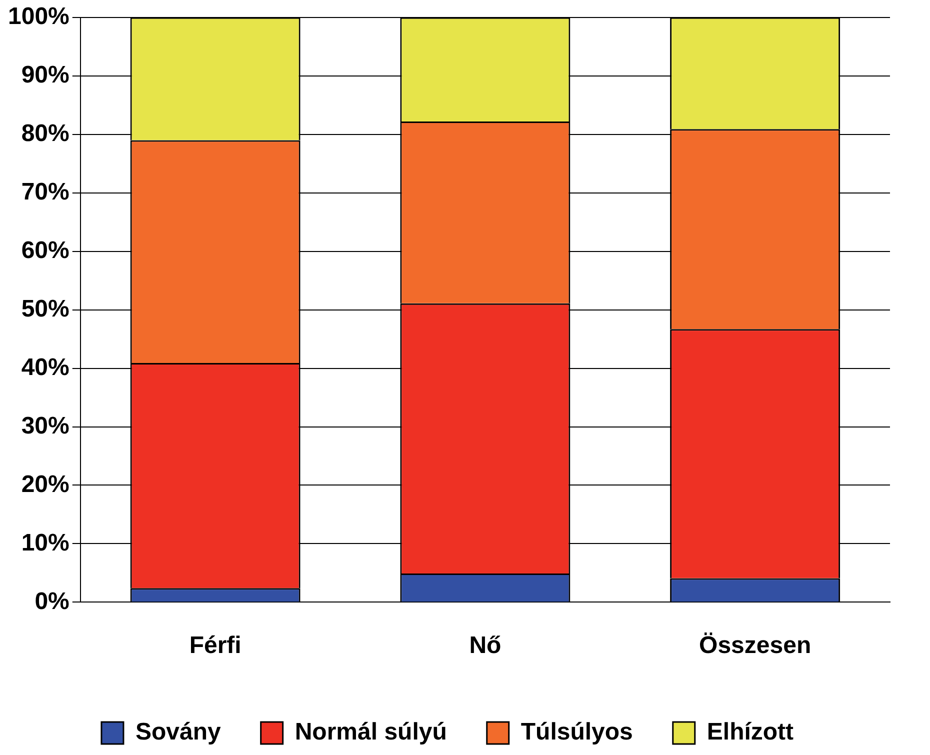  What do you see at coordinates (485, 646) in the screenshot?
I see `x-tick-label: Nő` at bounding box center [485, 646].